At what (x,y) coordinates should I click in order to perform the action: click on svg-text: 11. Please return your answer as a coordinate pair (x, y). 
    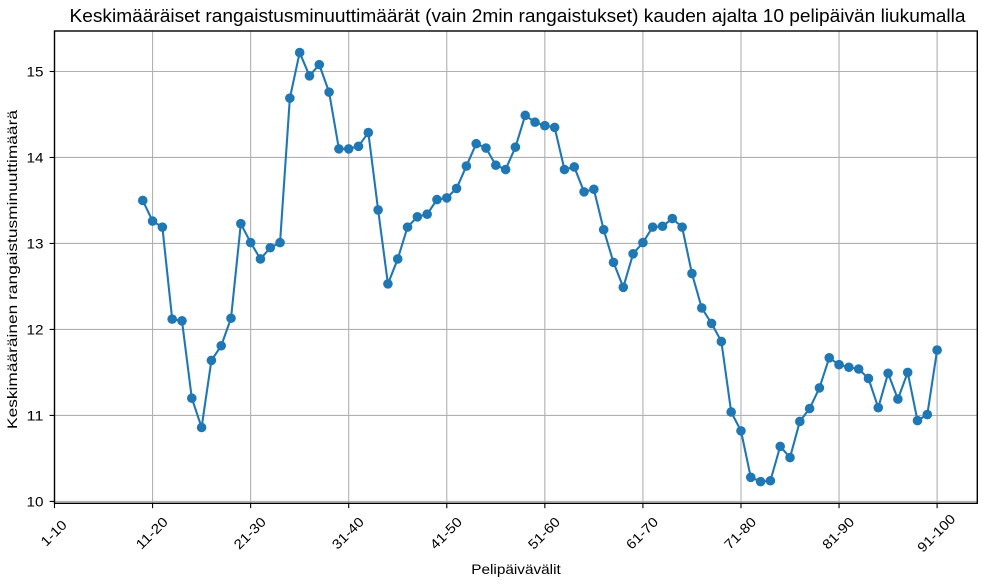
    Looking at the image, I should click on (35, 415).